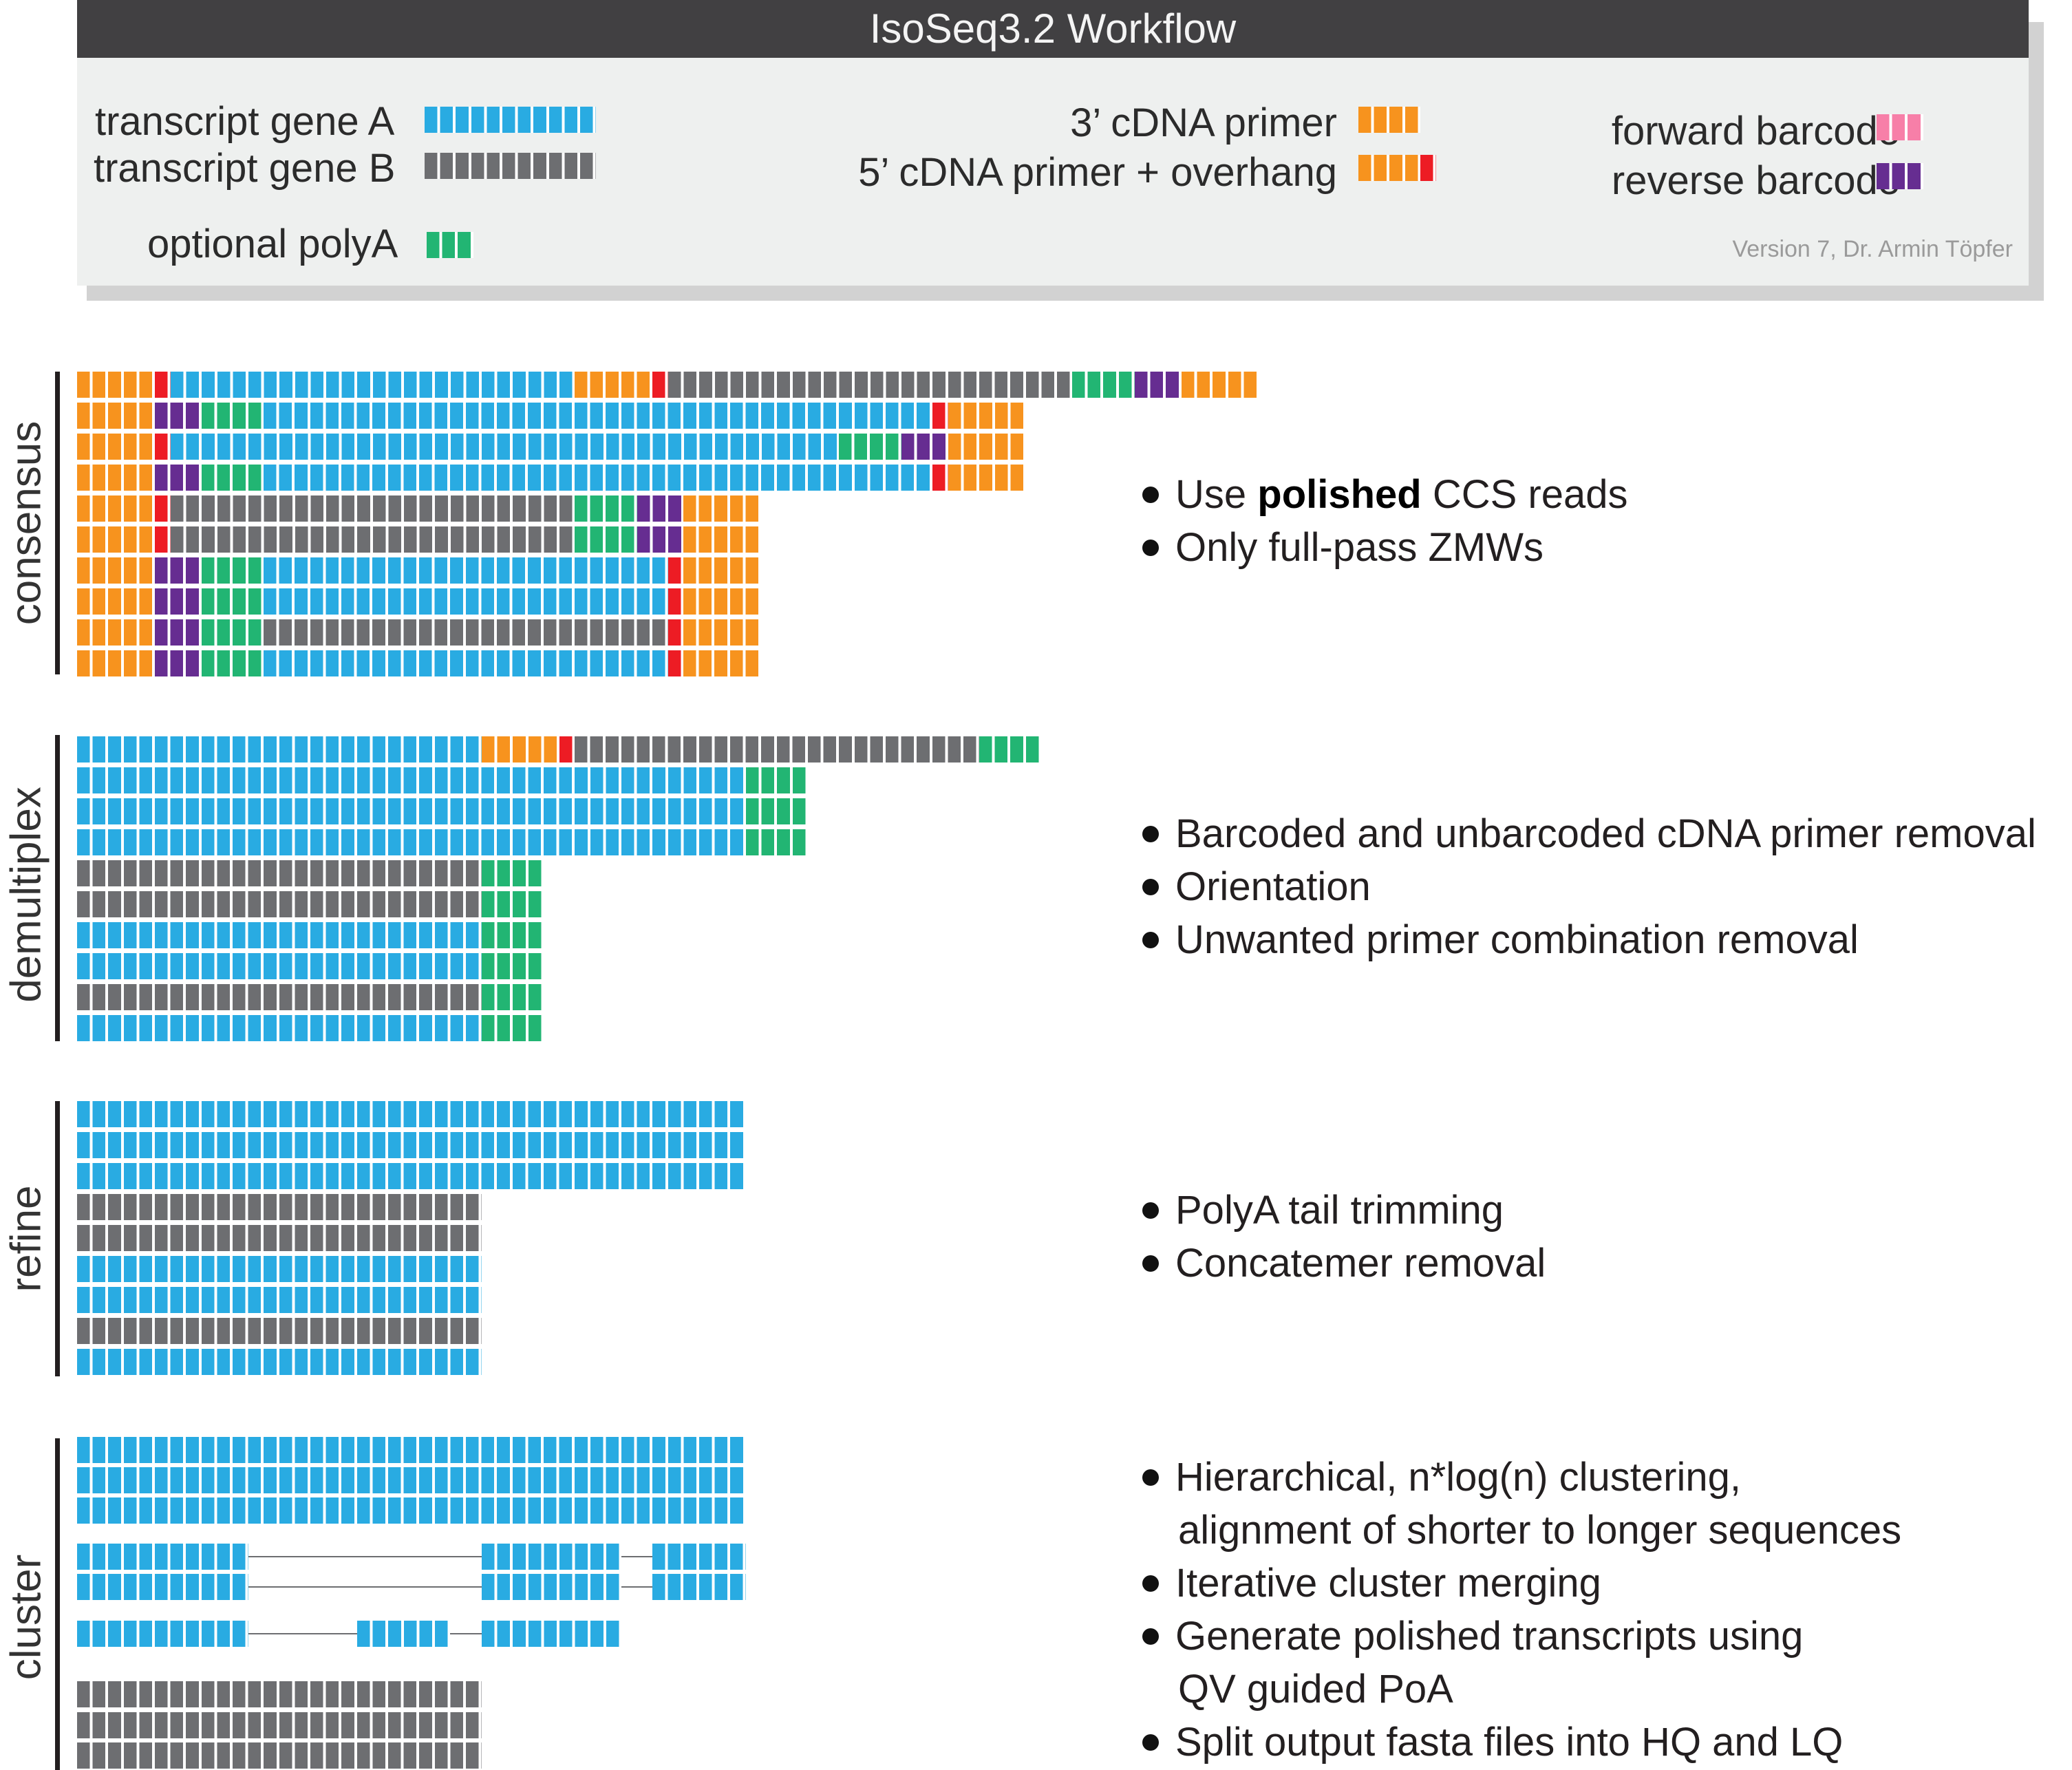 Image resolution: width=2072 pixels, height=1770 pixels. What do you see at coordinates (26, 895) in the screenshot?
I see `section-label-demultiplex: demultiplex` at bounding box center [26, 895].